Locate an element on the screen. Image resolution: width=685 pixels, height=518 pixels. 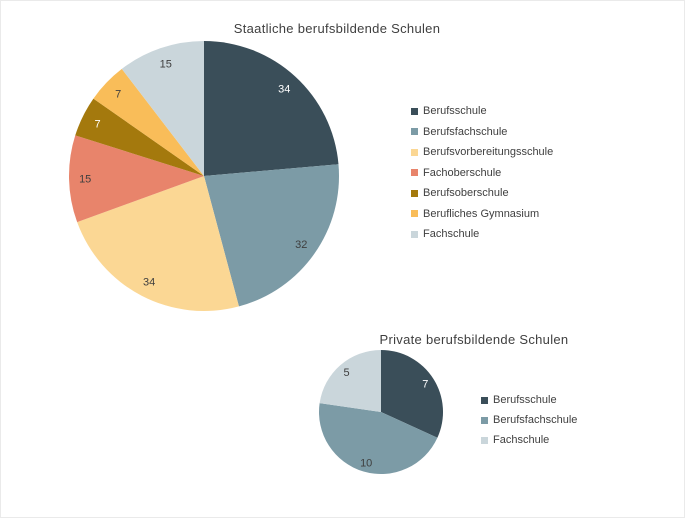
pie-value-label-berufliches-gymnasium: 7 is located at coordinates (118, 95).